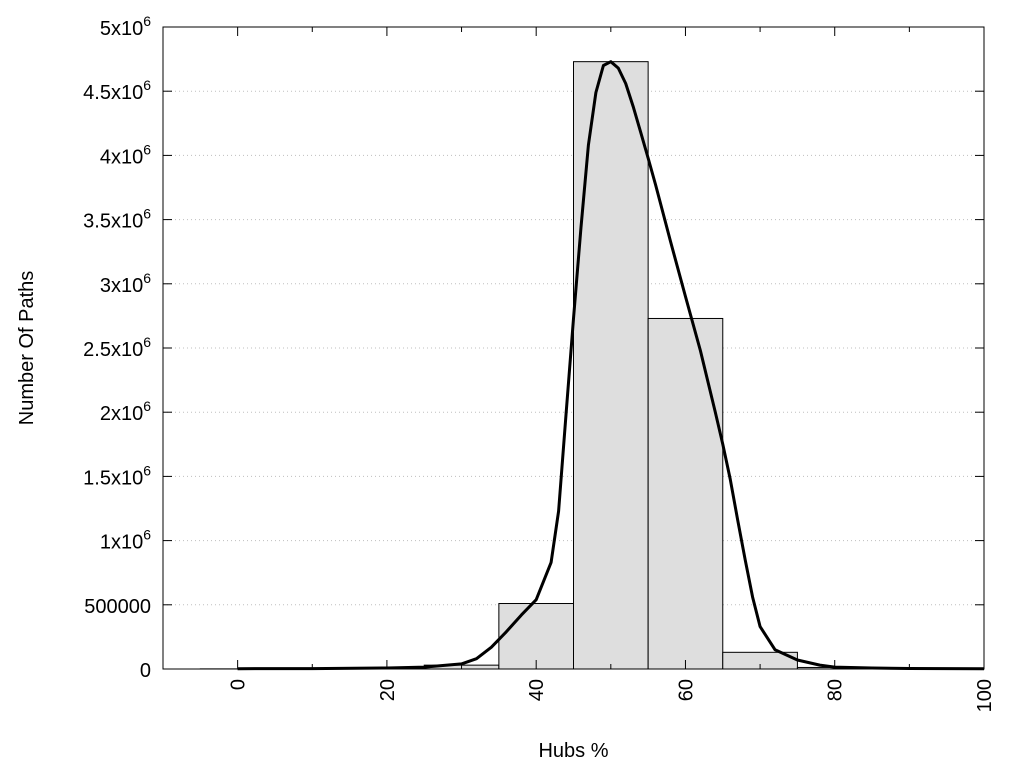 This screenshot has height=768, width=1024. Describe the element at coordinates (686, 690) in the screenshot. I see `x-tick-label: 60` at that location.